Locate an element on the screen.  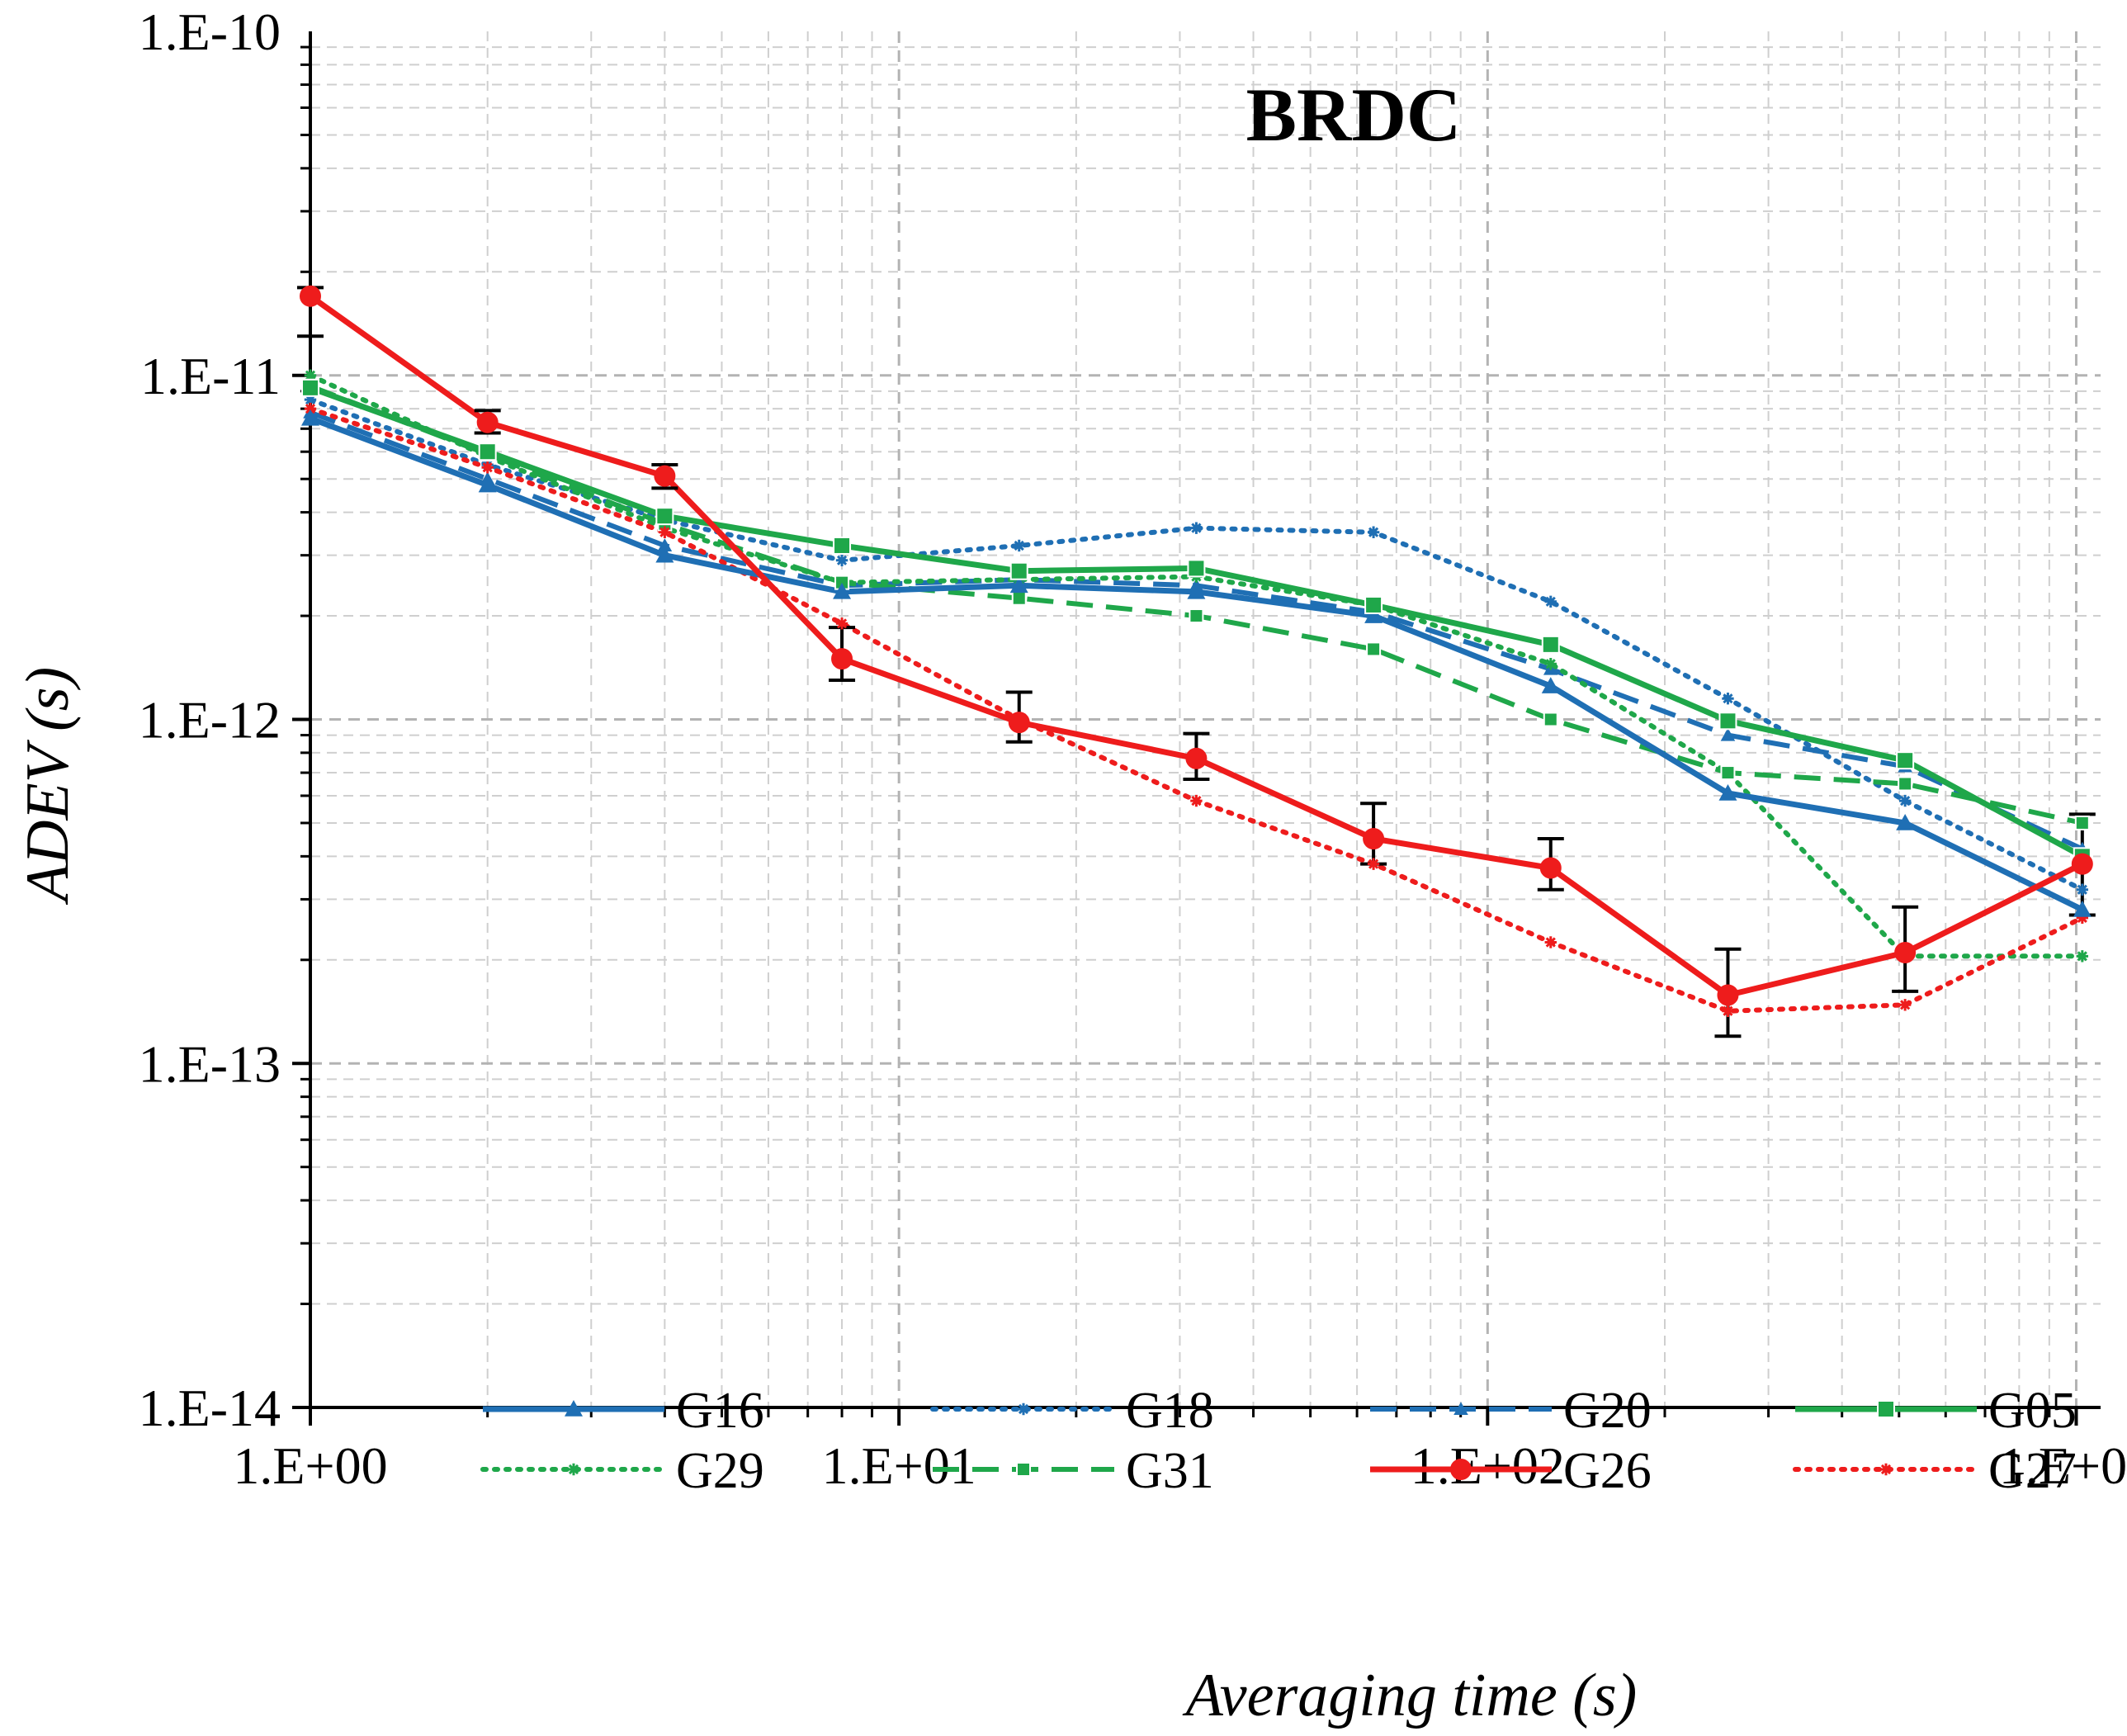
legend-item-g16: G16 is located at coordinates (623, 1411).